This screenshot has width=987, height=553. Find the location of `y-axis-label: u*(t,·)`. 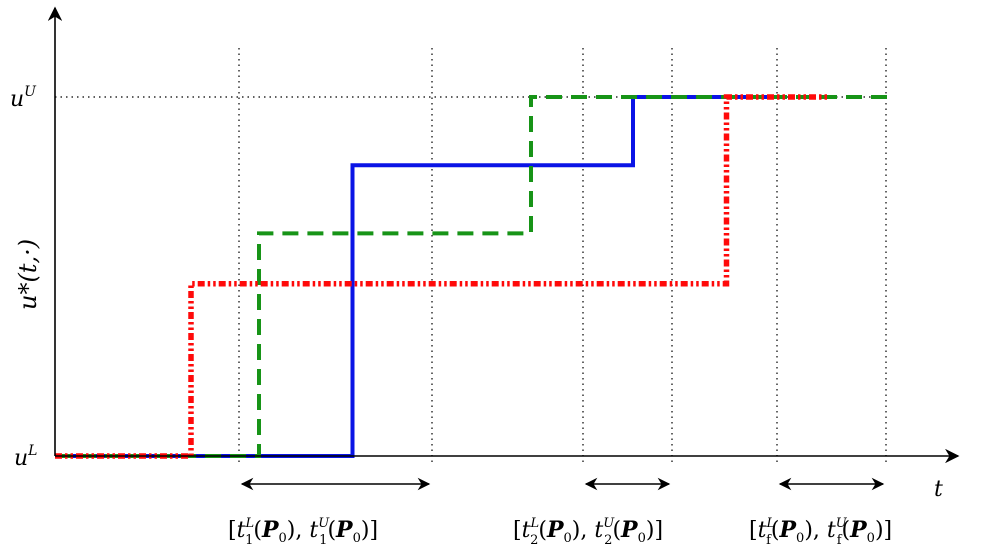

y-axis-label: u*(t,·) is located at coordinates (28, 274).